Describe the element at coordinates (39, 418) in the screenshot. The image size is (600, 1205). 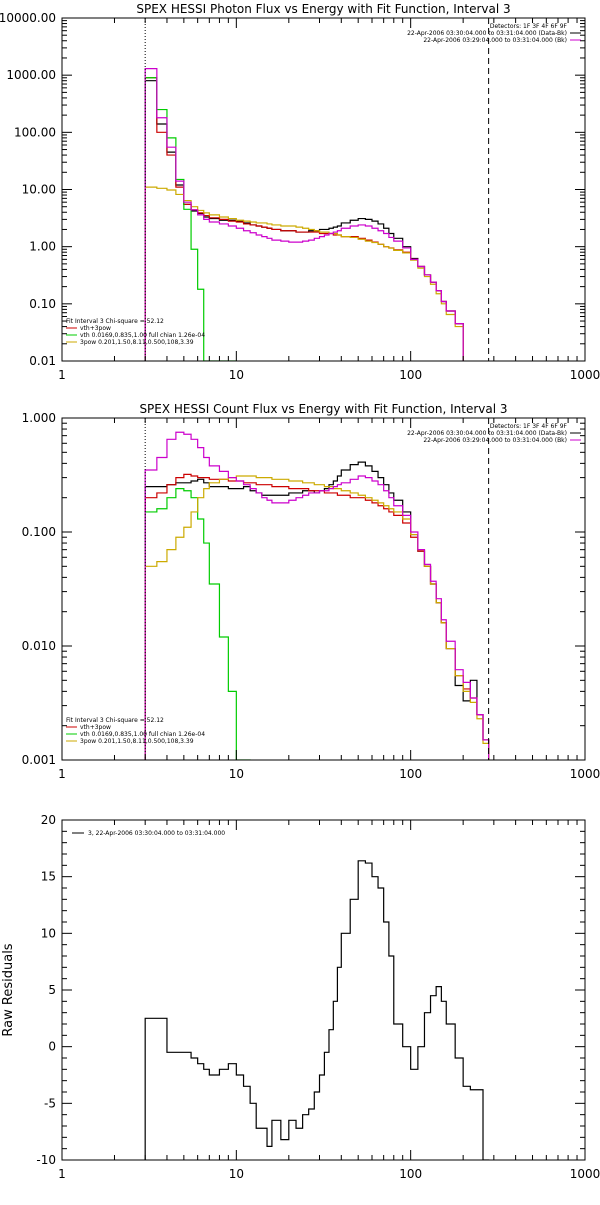
I see `y-tick-label: 1.000` at that location.